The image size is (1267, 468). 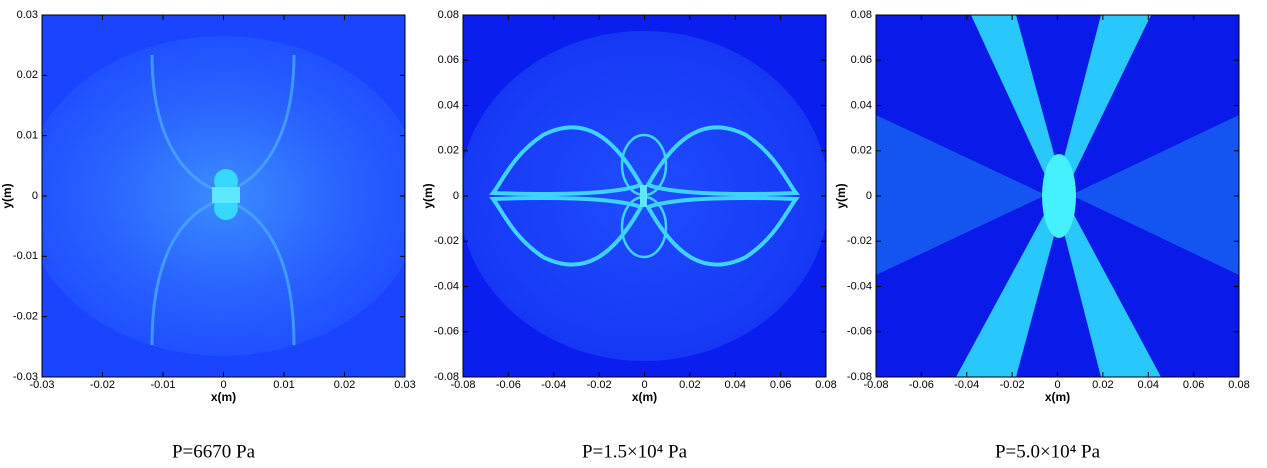 I want to click on x-tick-label: 0.03, so click(x=404, y=385).